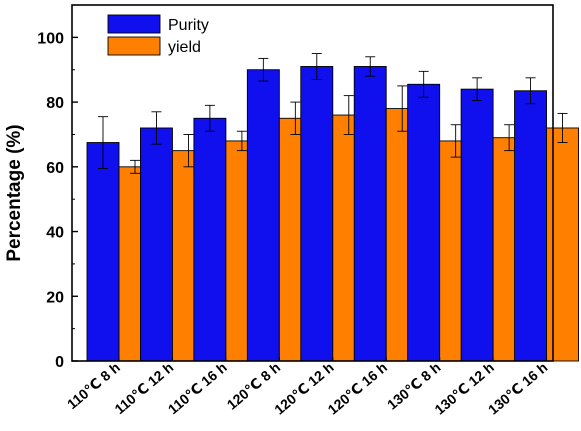  I want to click on x-tick-label: 120℃ 16 h, so click(358, 388).